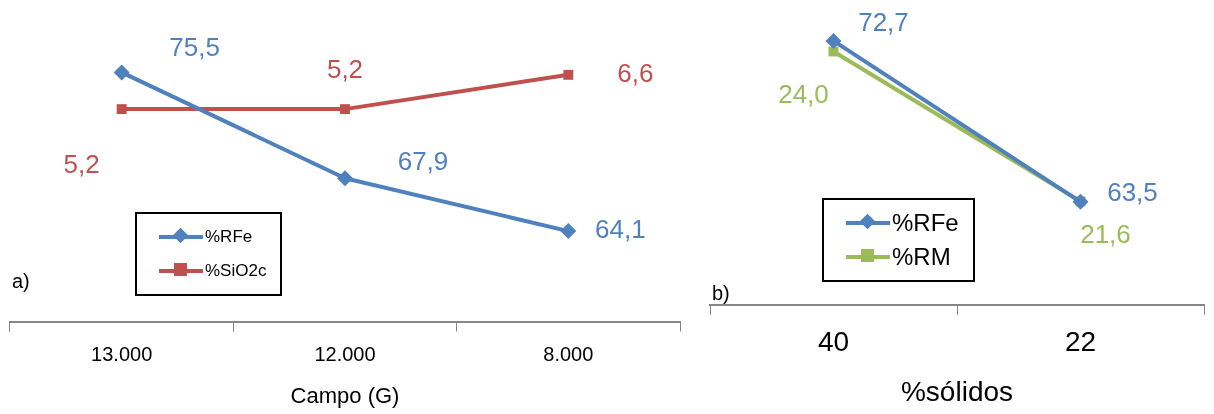 Image resolution: width=1214 pixels, height=414 pixels. What do you see at coordinates (635, 73) in the screenshot?
I see `data-label: 6,6` at bounding box center [635, 73].